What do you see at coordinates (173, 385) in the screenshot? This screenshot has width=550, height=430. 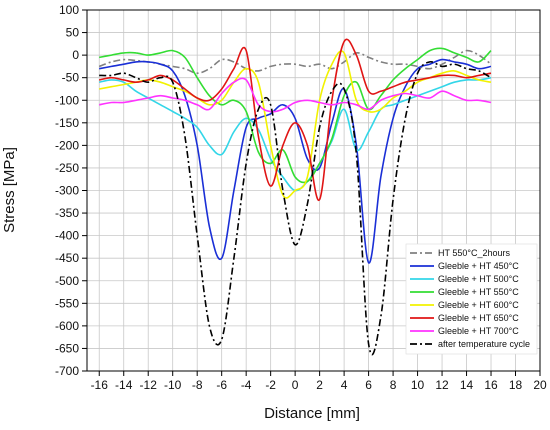 I see `x-tick-label: -10` at bounding box center [173, 385].